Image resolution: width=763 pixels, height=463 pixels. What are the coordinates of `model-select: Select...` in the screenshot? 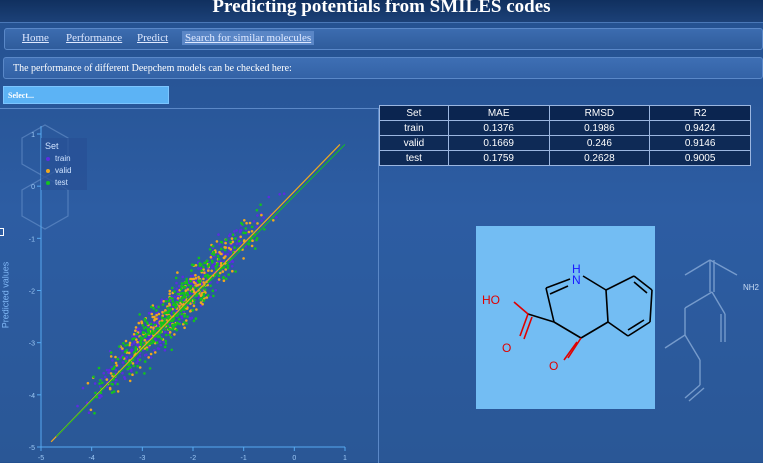 It's located at (86, 95).